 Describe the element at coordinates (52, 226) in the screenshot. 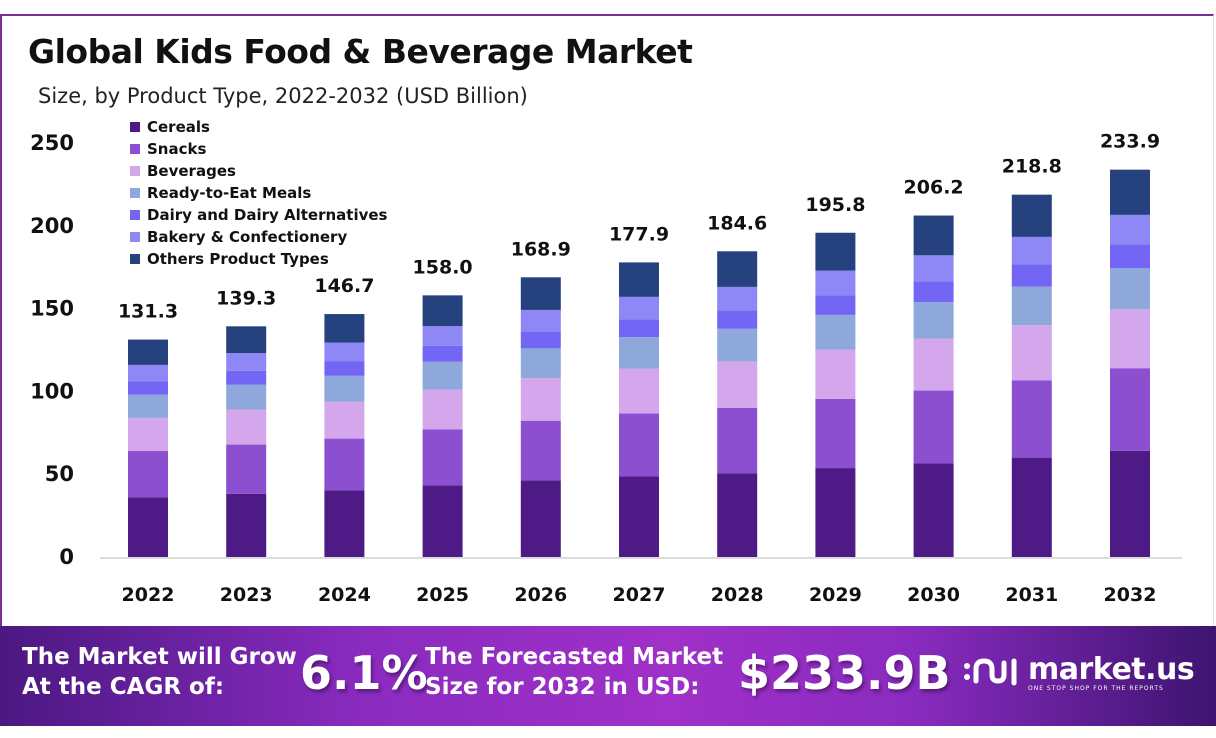

I see `y-tick-label: 200` at that location.